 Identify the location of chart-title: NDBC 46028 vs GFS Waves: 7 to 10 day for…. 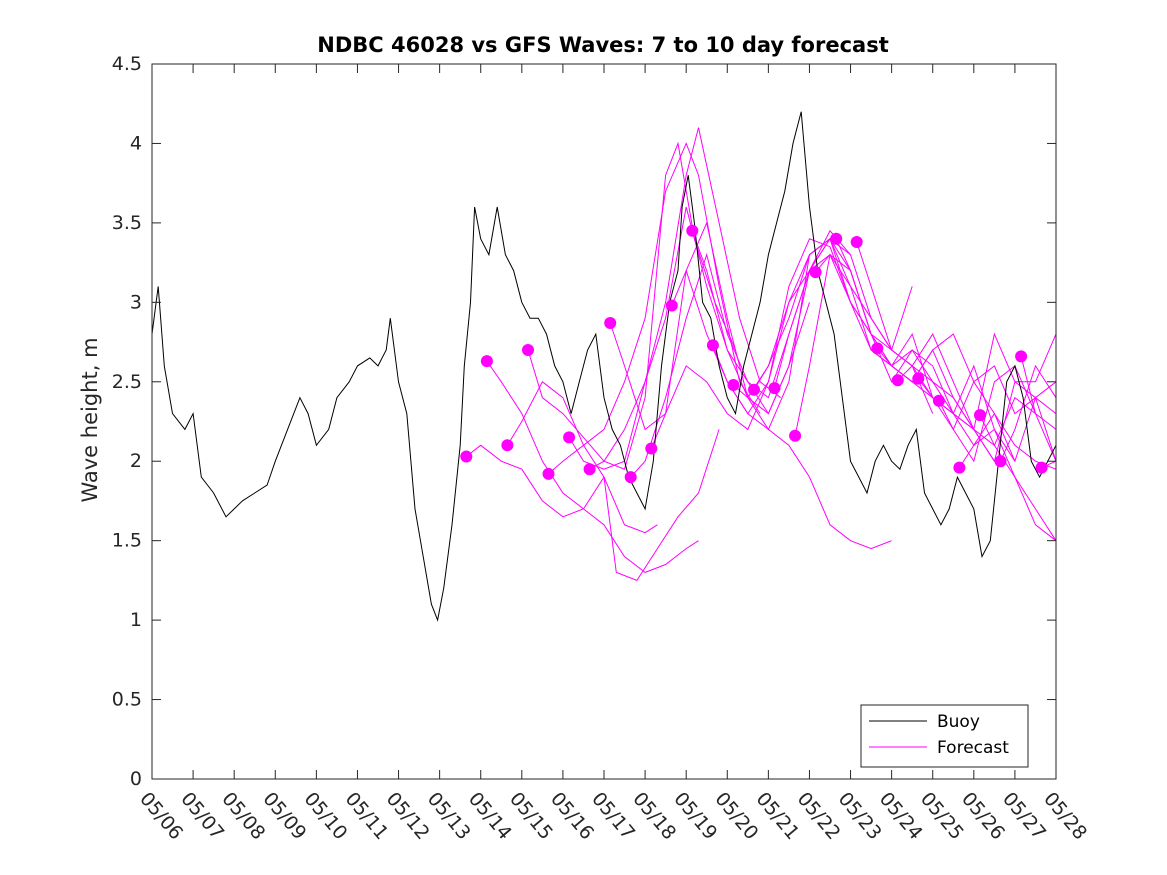
(602, 45).